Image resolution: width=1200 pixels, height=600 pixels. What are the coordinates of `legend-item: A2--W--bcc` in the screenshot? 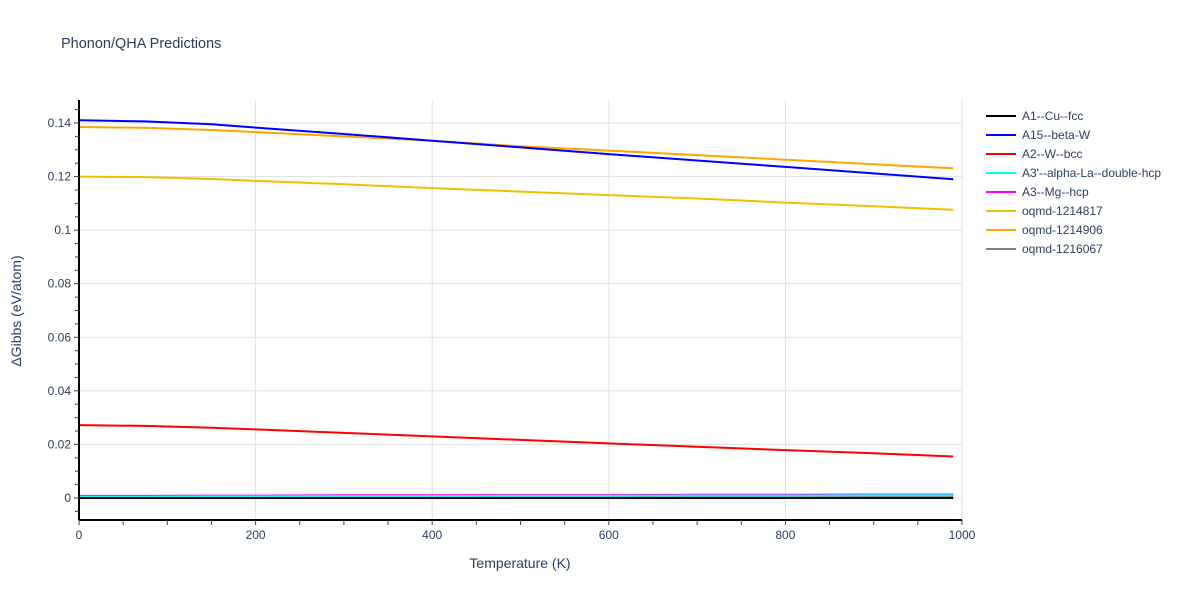 It's located at (1073, 153).